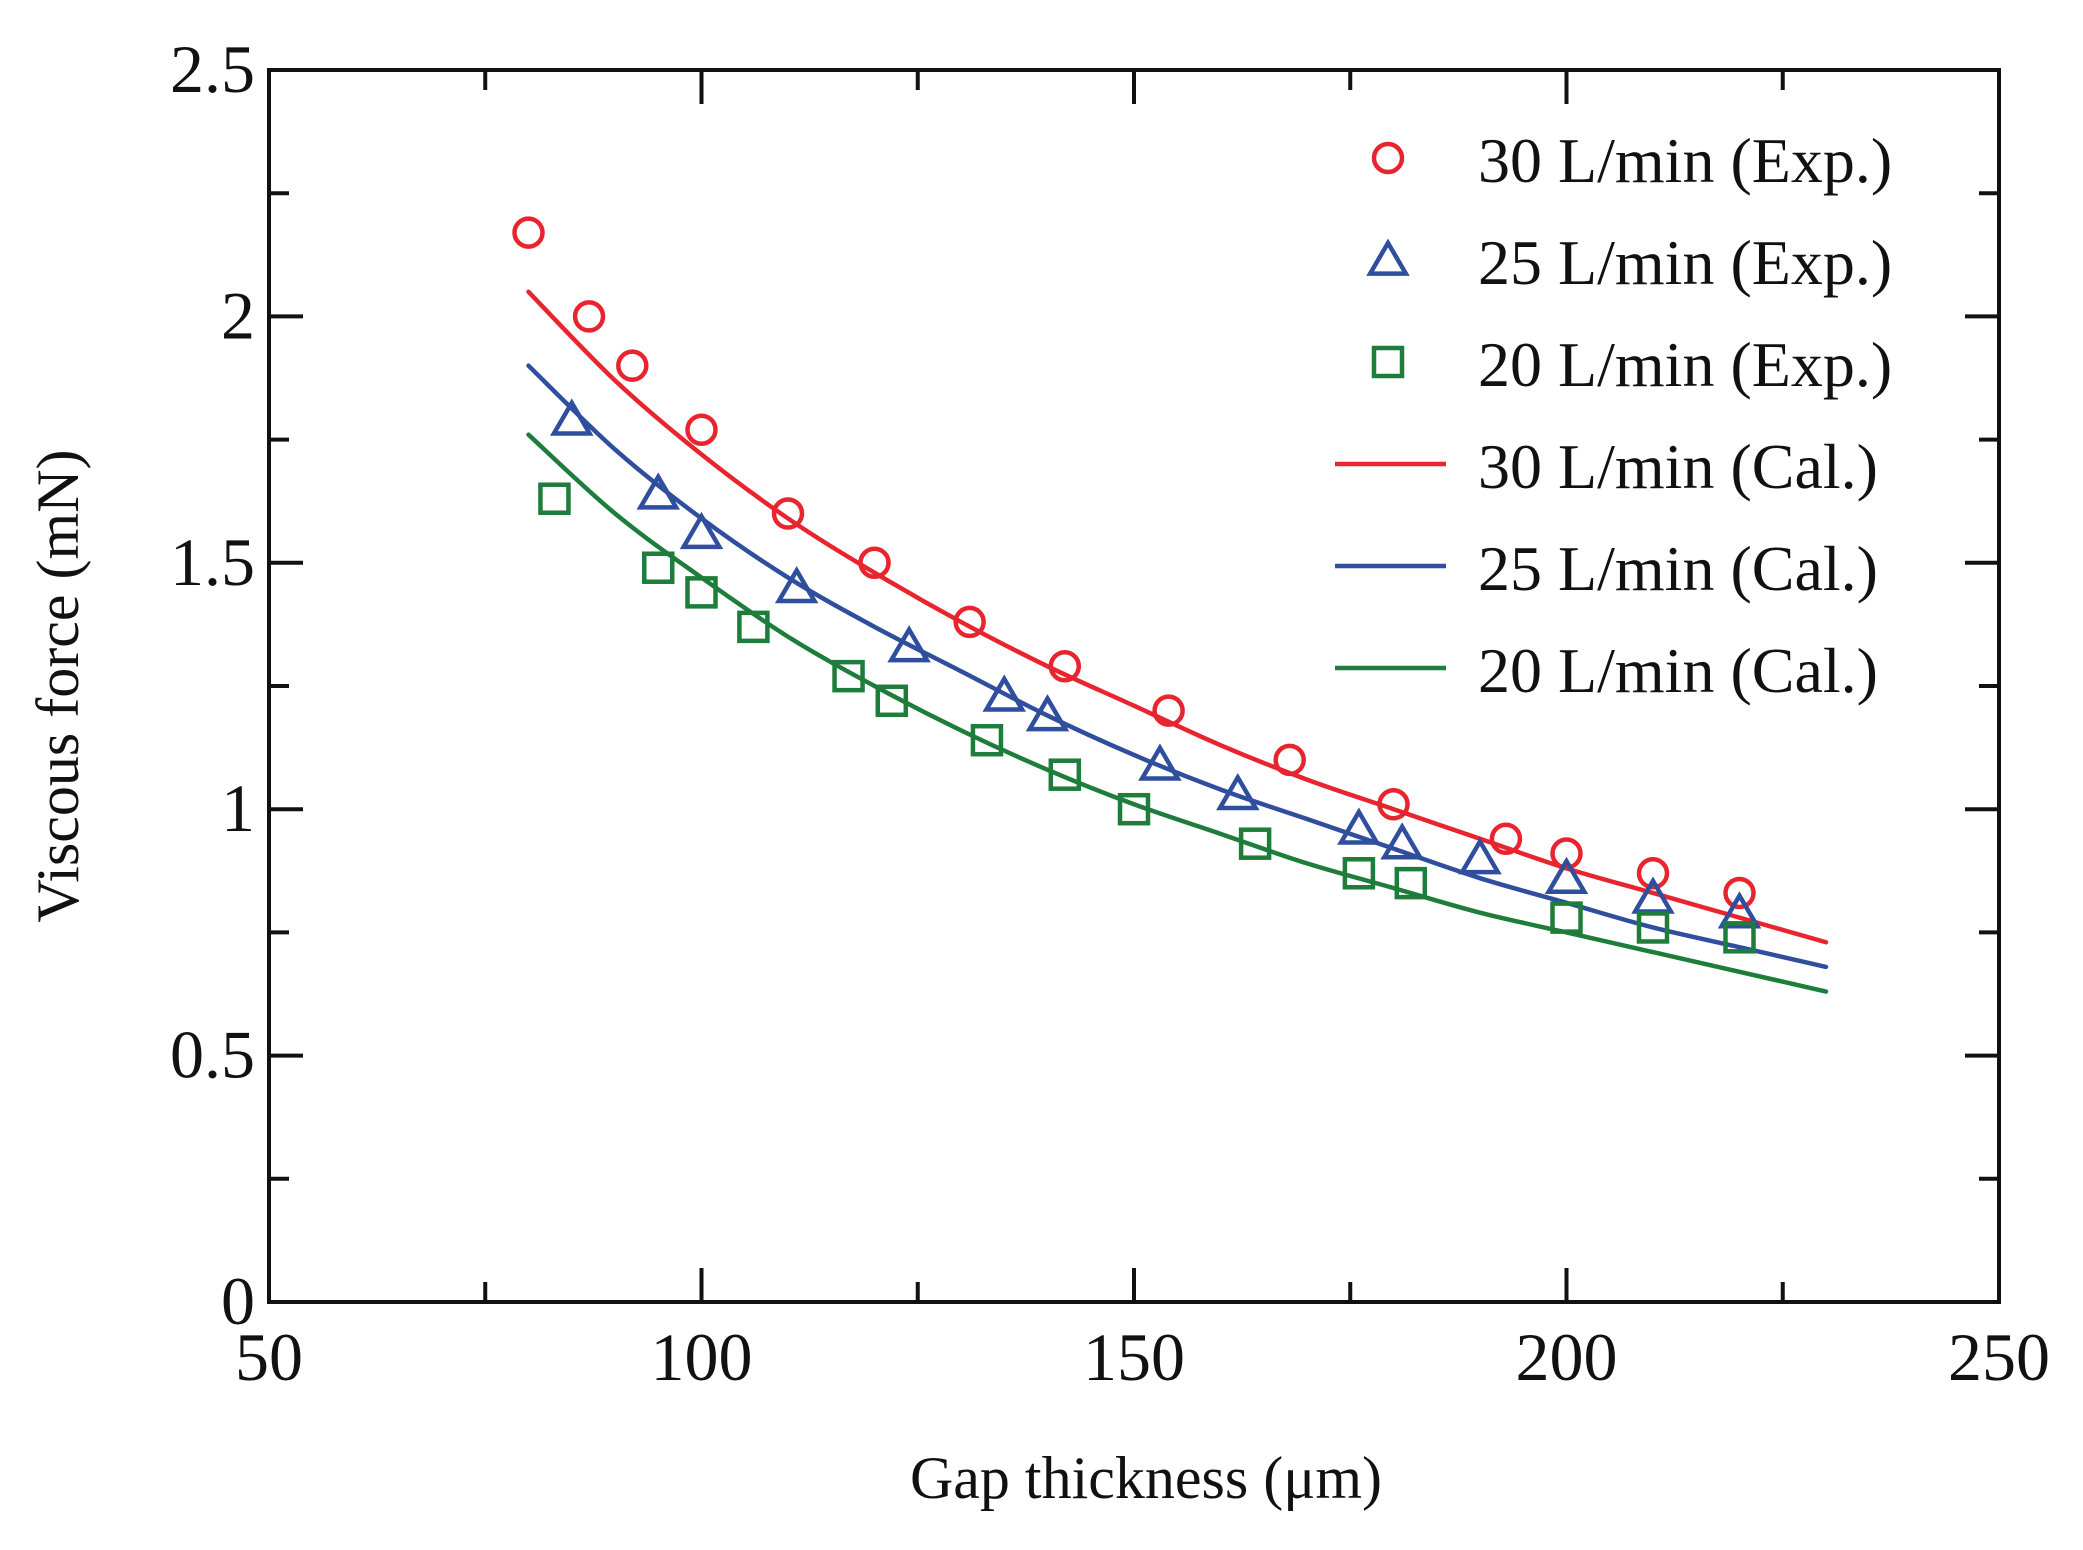  What do you see at coordinates (1388, 362) in the screenshot?
I see `legend-marker-square` at bounding box center [1388, 362].